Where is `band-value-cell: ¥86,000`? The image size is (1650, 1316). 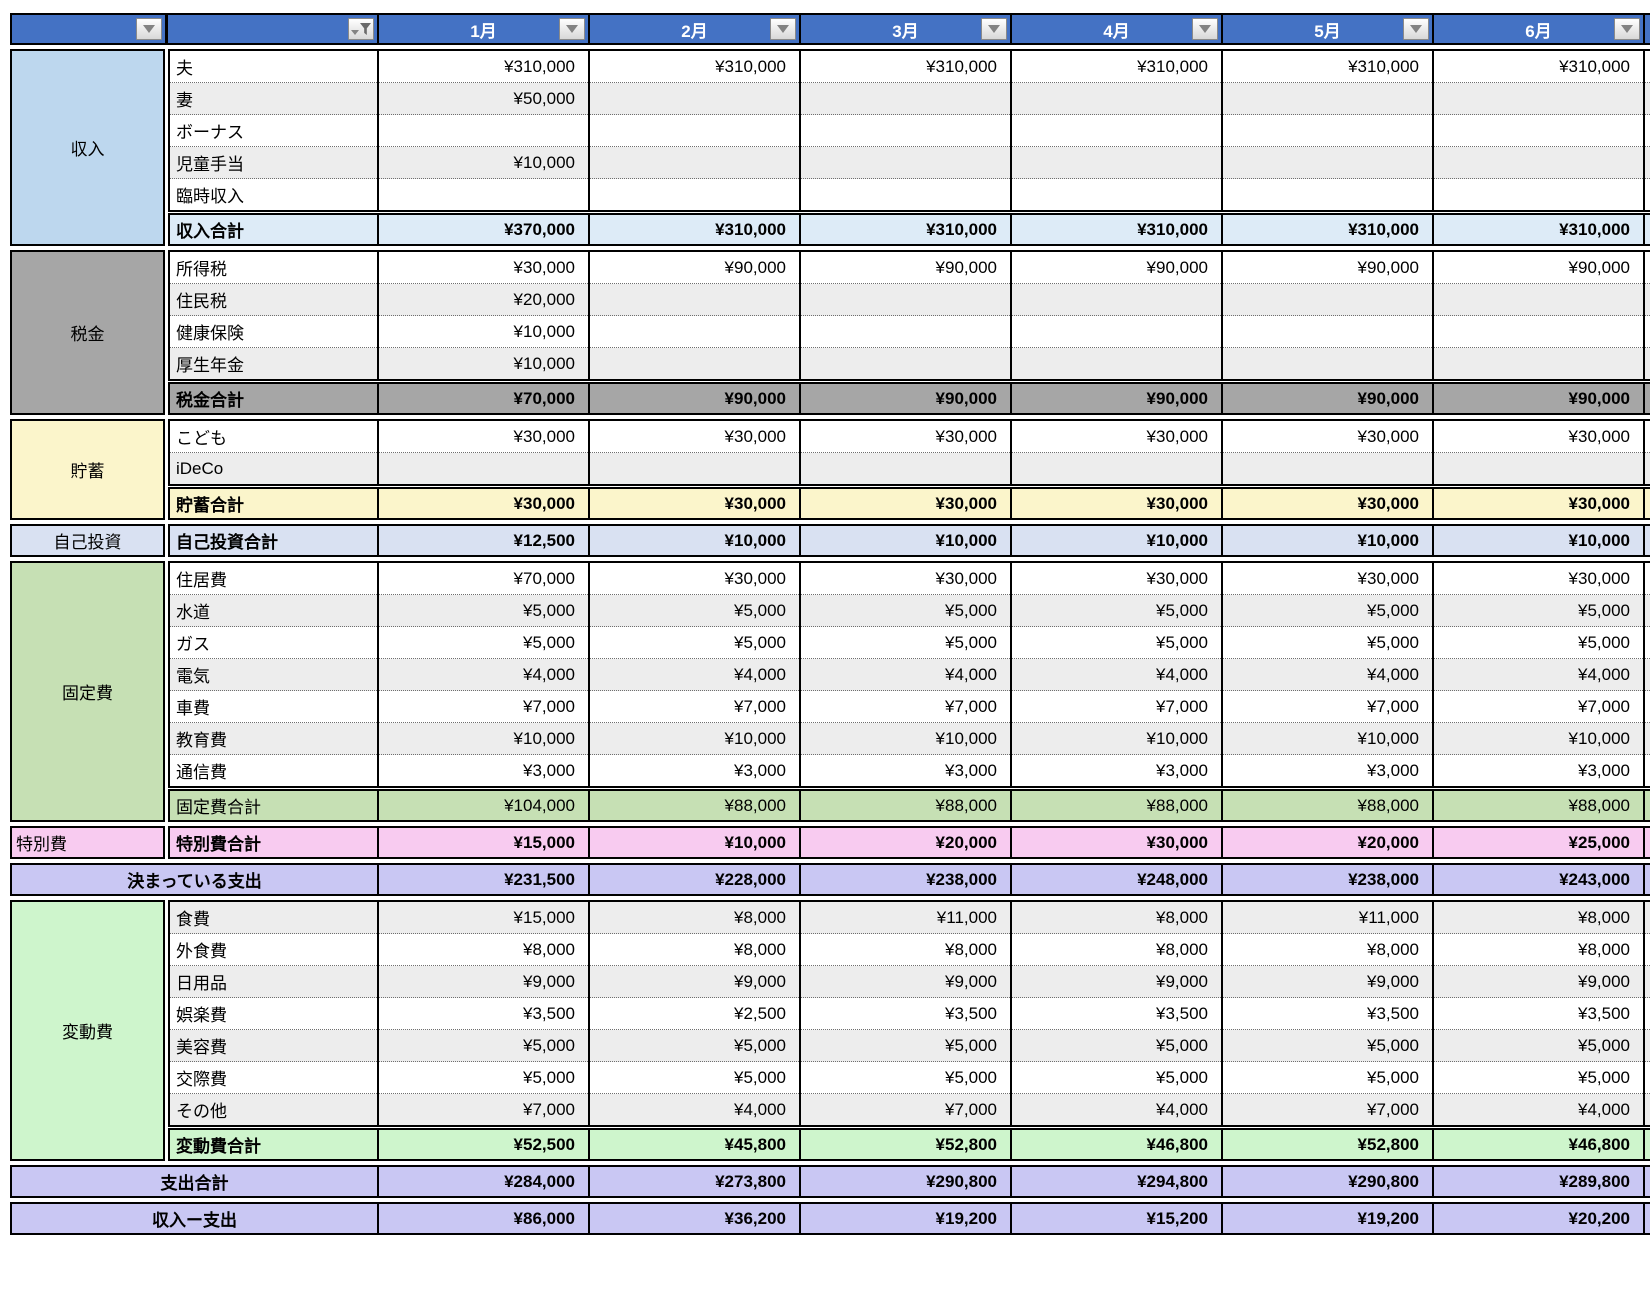
band-value-cell: ¥86,000 is located at coordinates (483, 1218).